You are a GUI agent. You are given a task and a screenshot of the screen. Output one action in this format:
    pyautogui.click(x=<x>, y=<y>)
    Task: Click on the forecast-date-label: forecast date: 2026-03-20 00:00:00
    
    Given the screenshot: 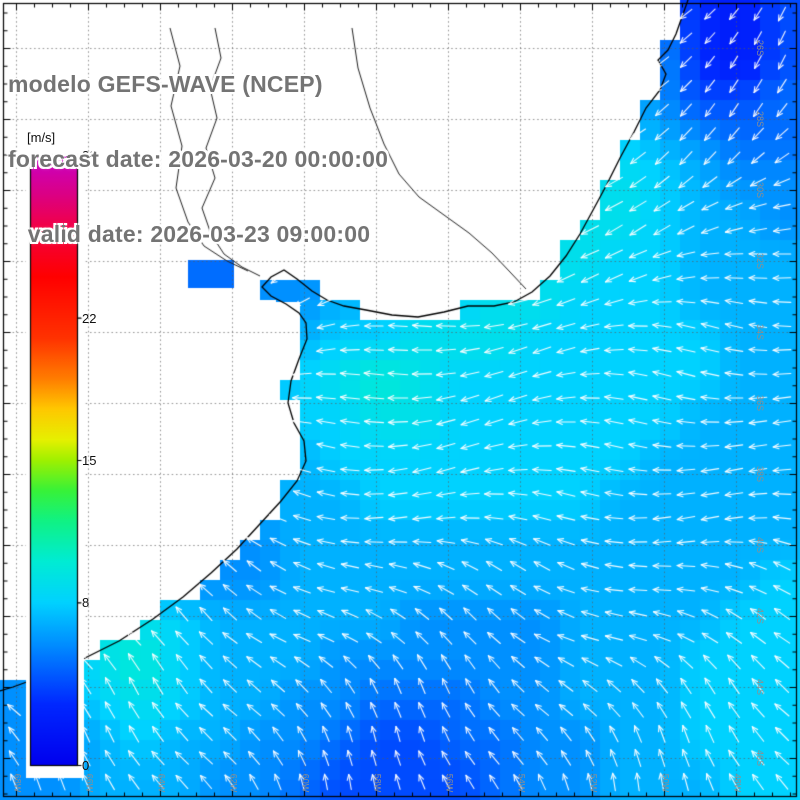 What is the action you would take?
    pyautogui.click(x=198, y=159)
    